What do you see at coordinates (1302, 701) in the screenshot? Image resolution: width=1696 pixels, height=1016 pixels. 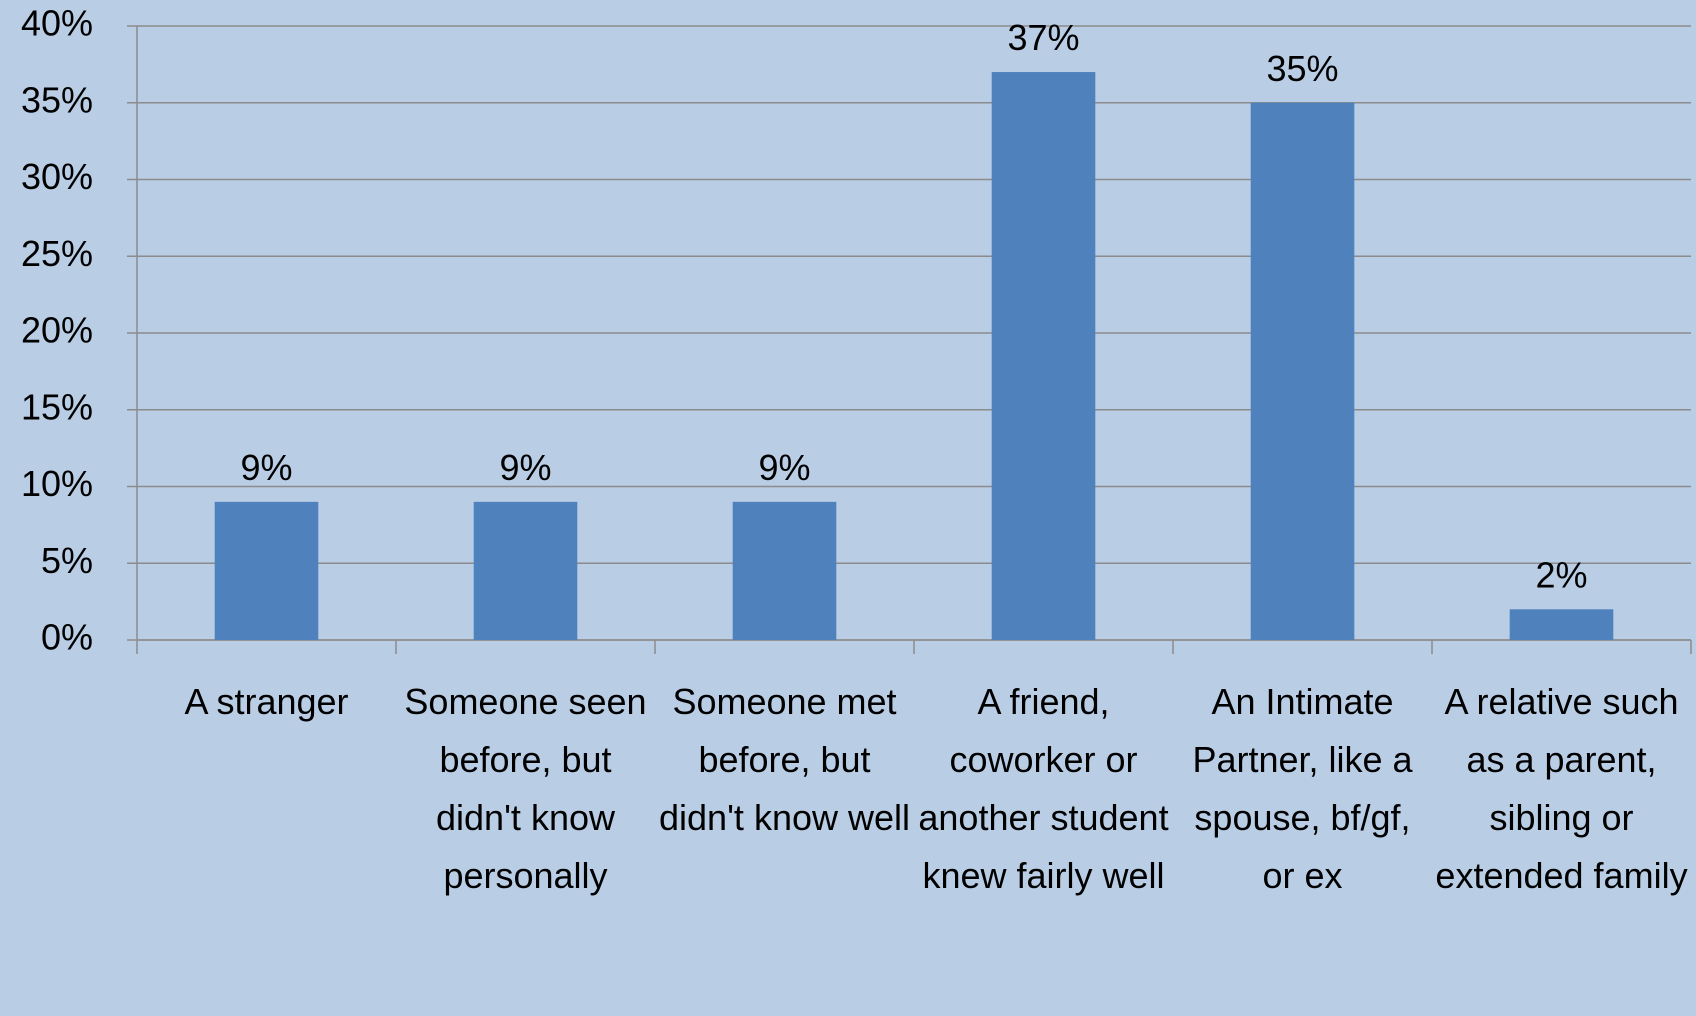 I see `label-line: An Intimate` at bounding box center [1302, 701].